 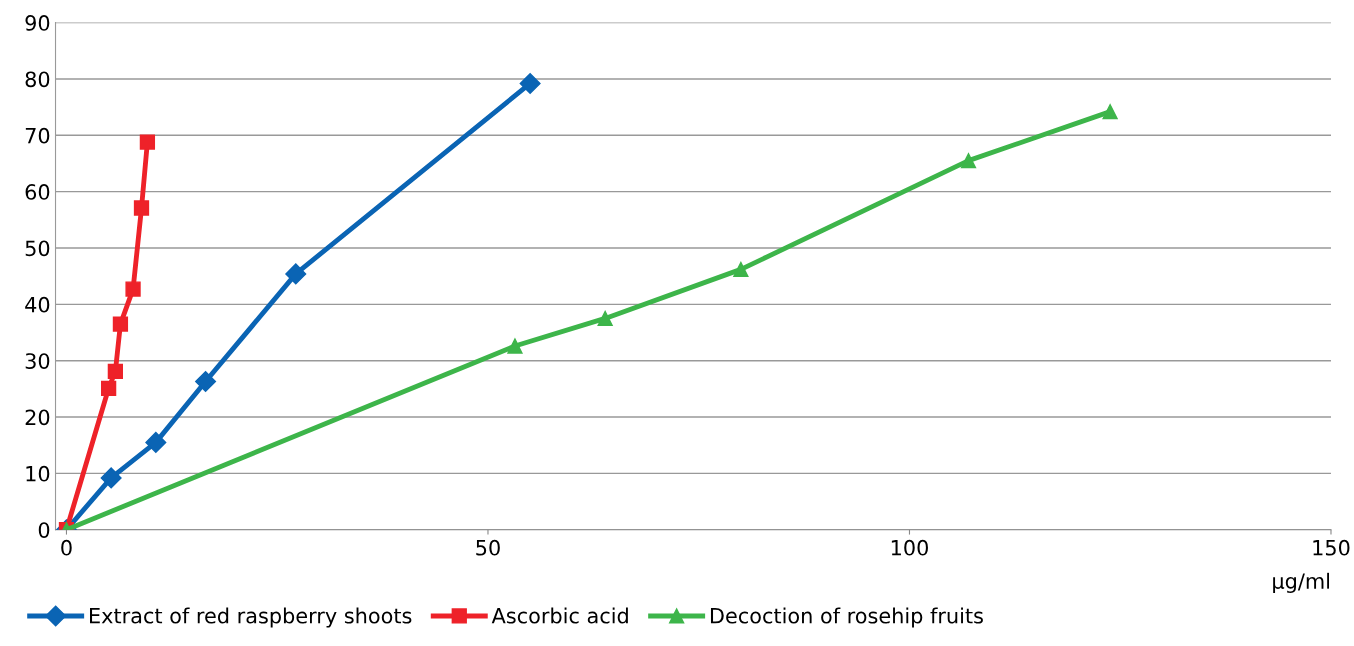 What do you see at coordinates (37, 79) in the screenshot?
I see `y-tick-label: 80` at bounding box center [37, 79].